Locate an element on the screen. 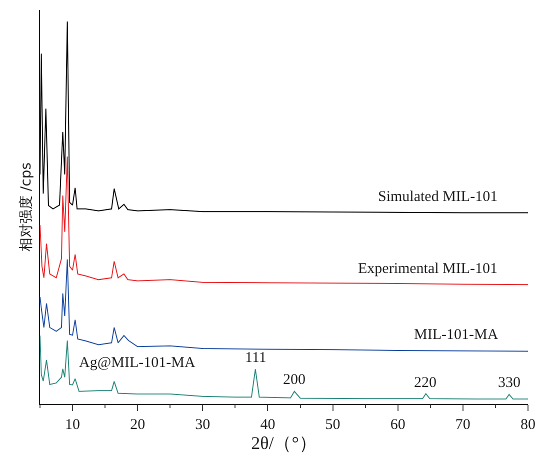 This screenshot has width=546, height=460. x-tick-label: 80 is located at coordinates (528, 425).